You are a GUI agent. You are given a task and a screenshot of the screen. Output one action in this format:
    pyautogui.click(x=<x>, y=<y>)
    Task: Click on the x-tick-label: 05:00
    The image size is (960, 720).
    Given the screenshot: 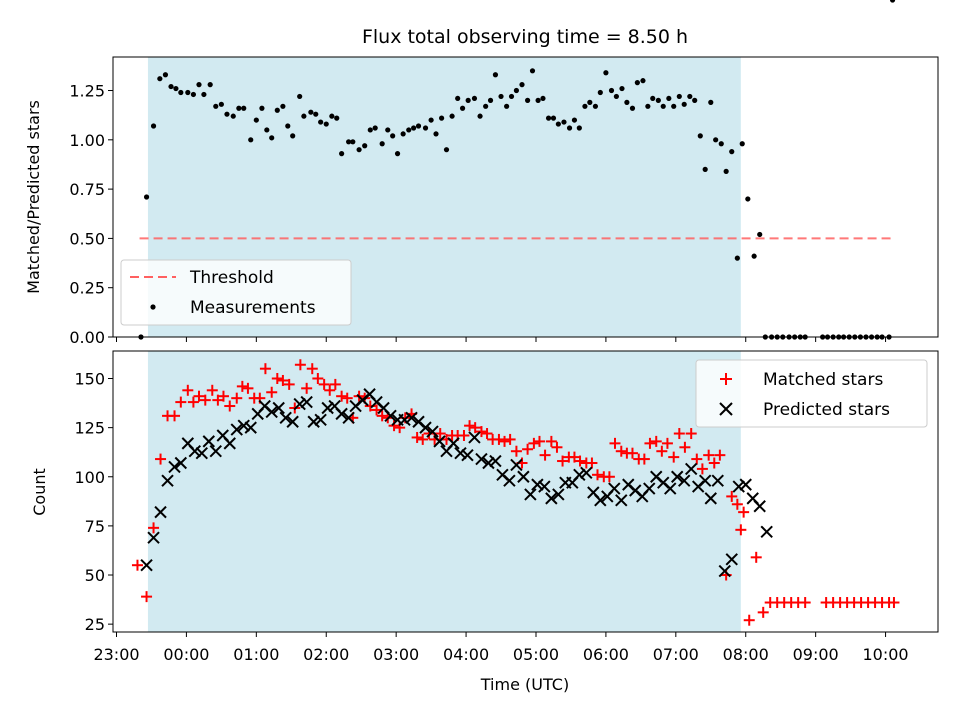 What is the action you would take?
    pyautogui.click(x=536, y=654)
    